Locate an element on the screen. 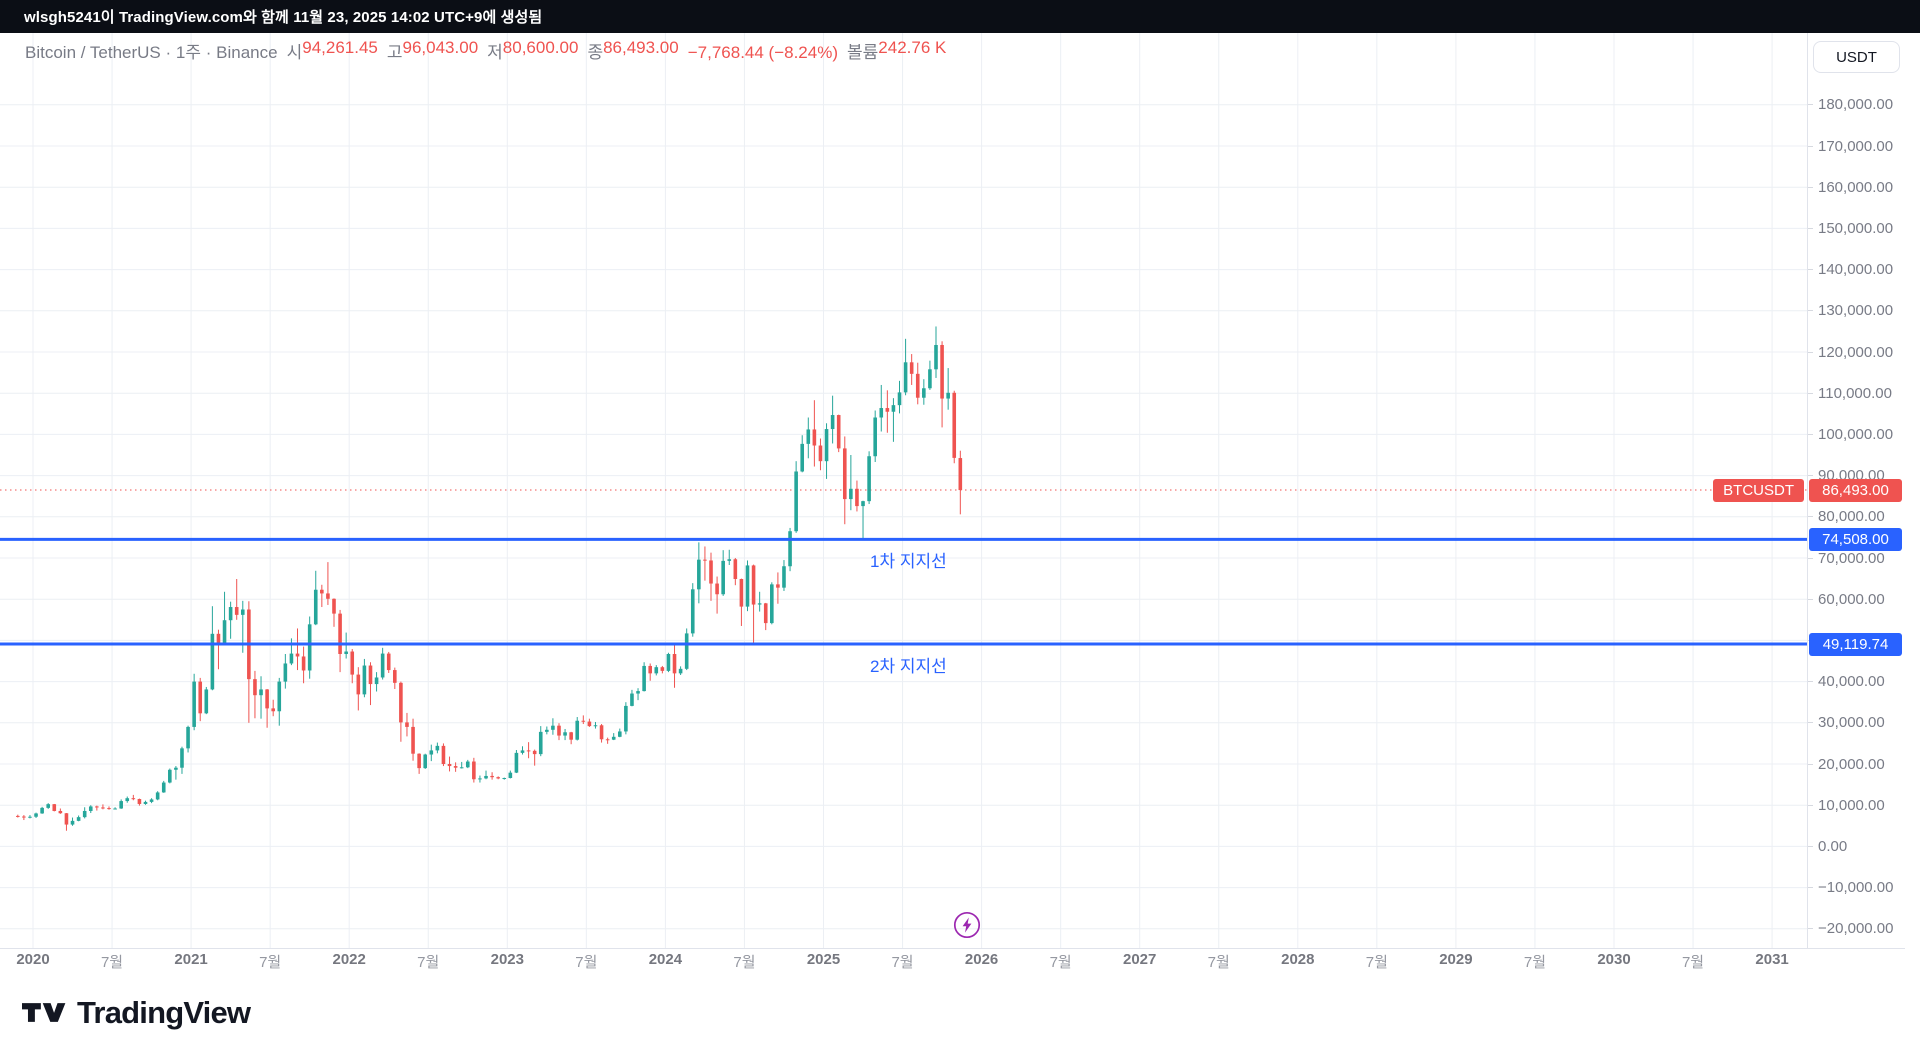  support2-line-label: 2차 지지선 is located at coordinates (908, 667).